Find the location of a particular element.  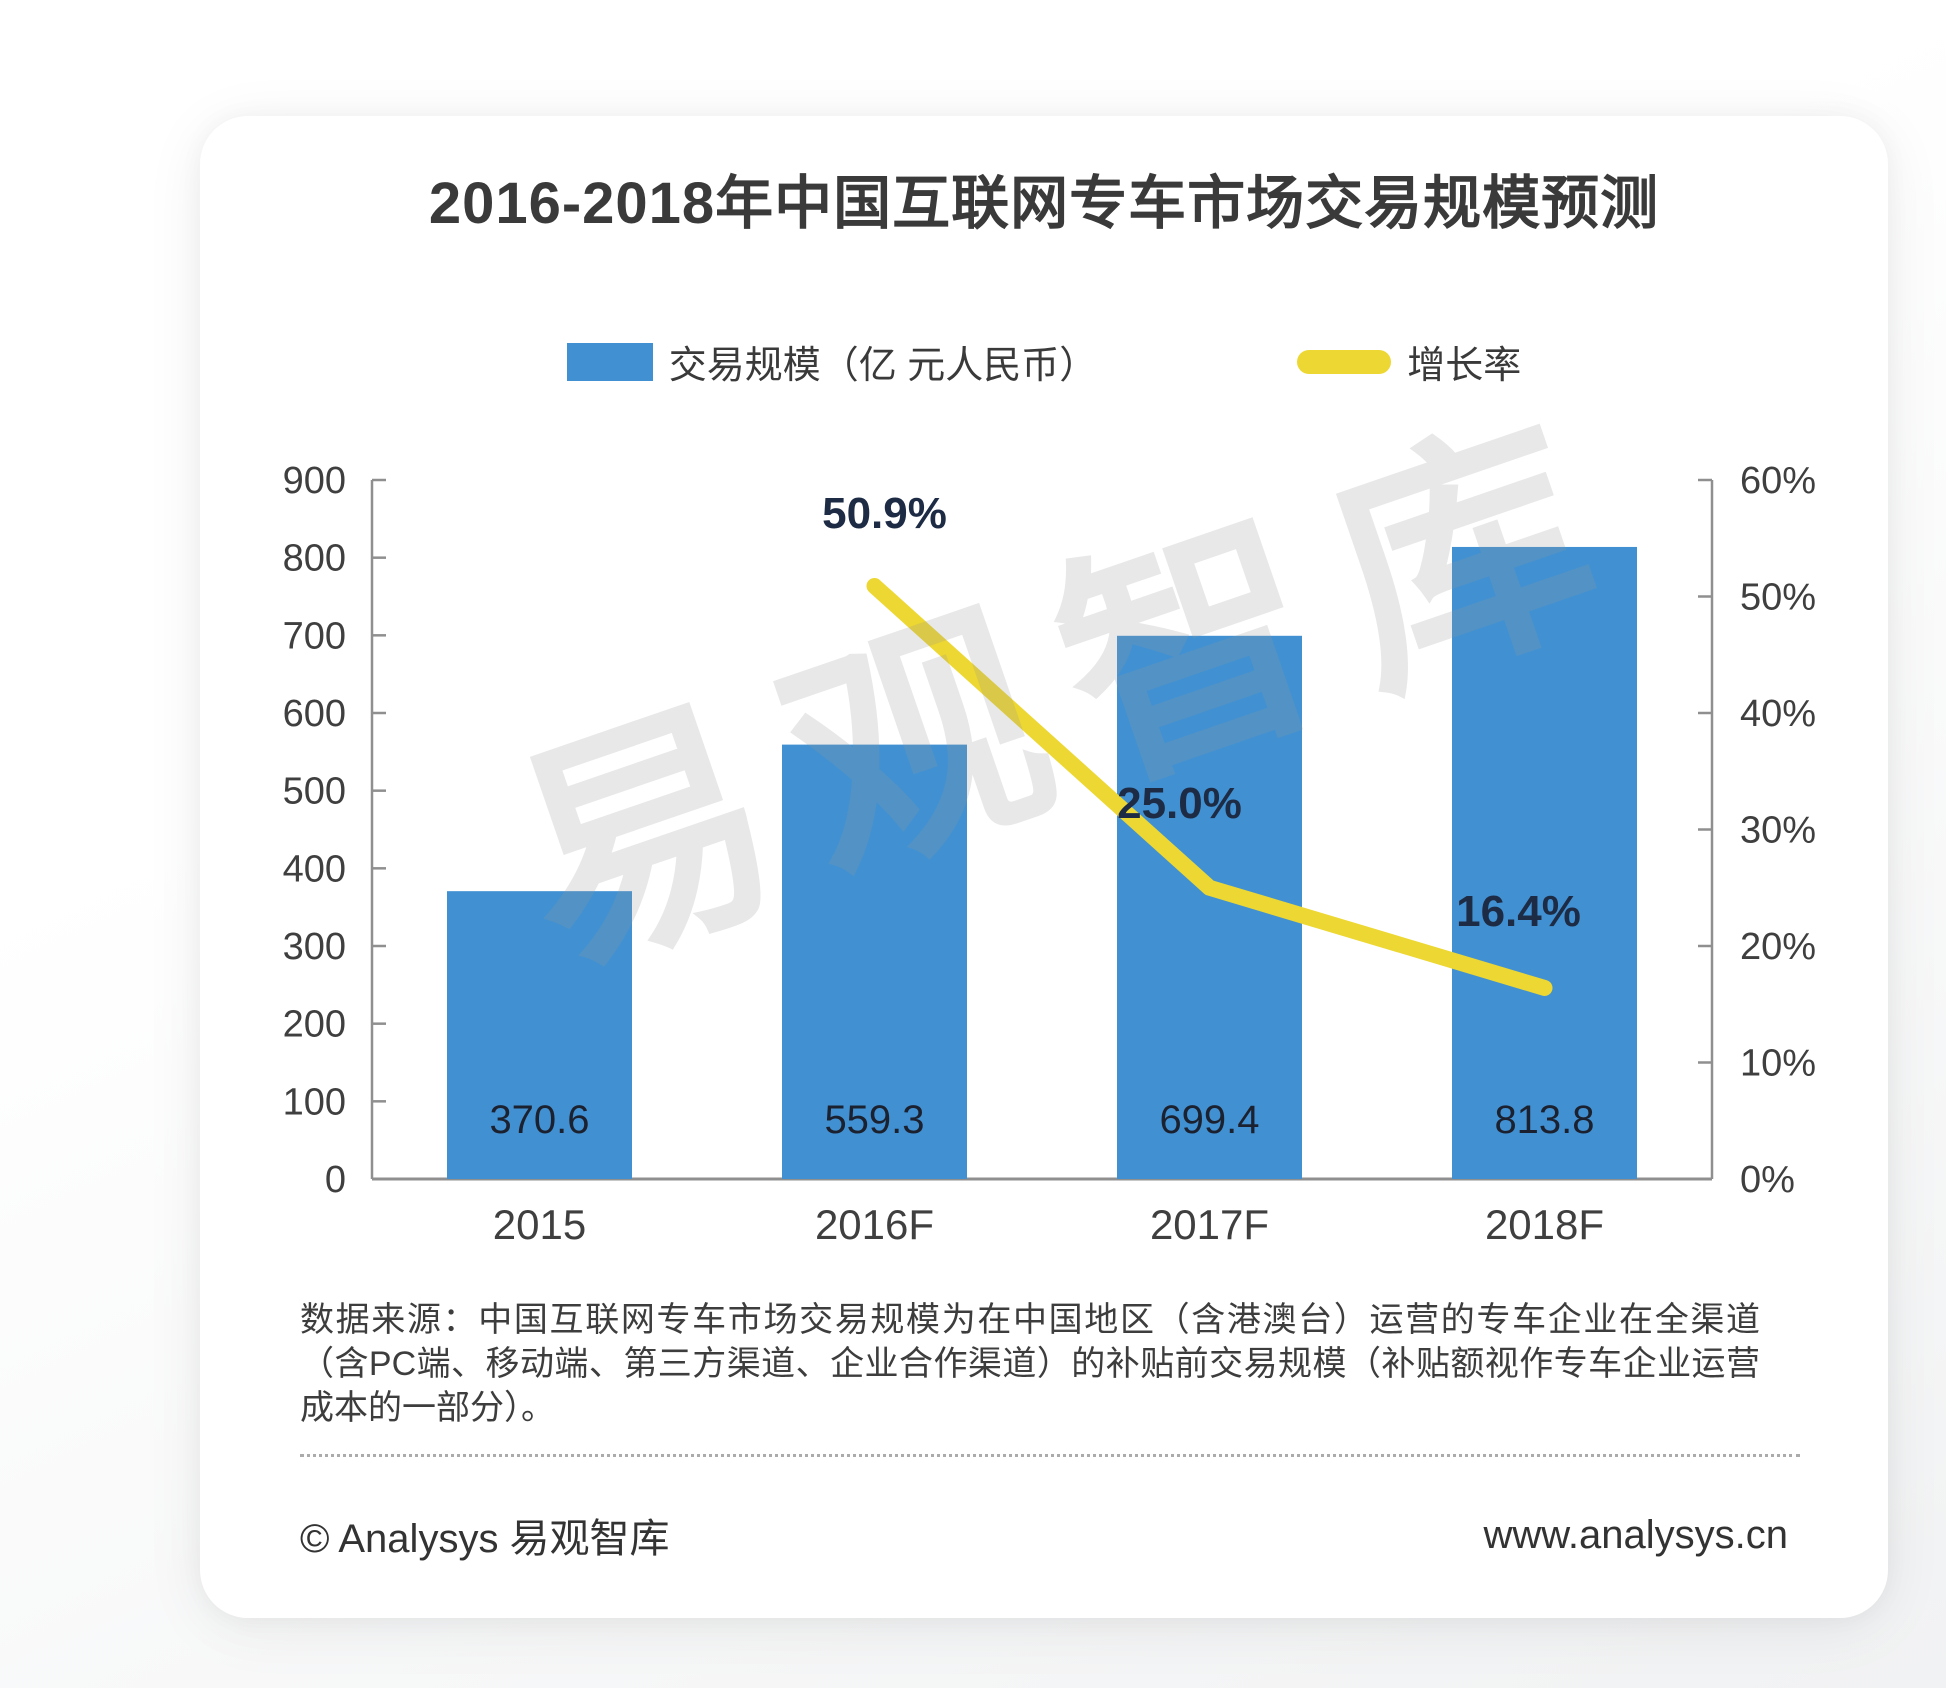

left-axis-tick-label: 600 is located at coordinates (314, 714).